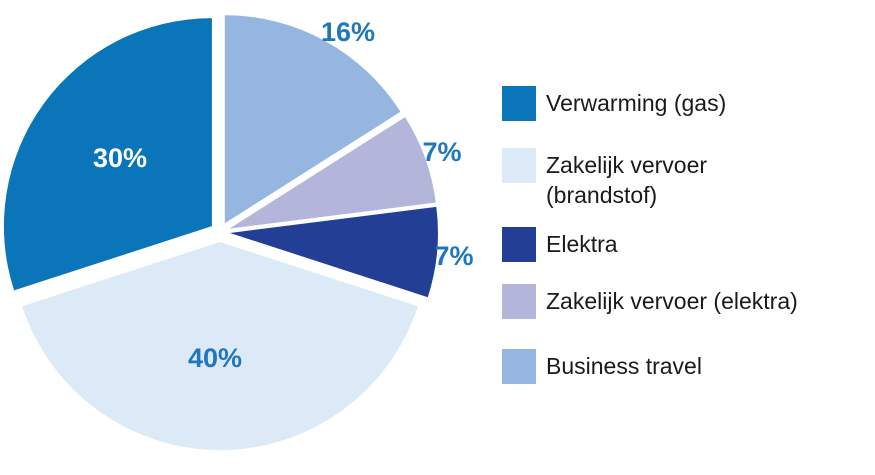 The height and width of the screenshot is (475, 875). I want to click on slice-percent-label: 40%, so click(215, 358).